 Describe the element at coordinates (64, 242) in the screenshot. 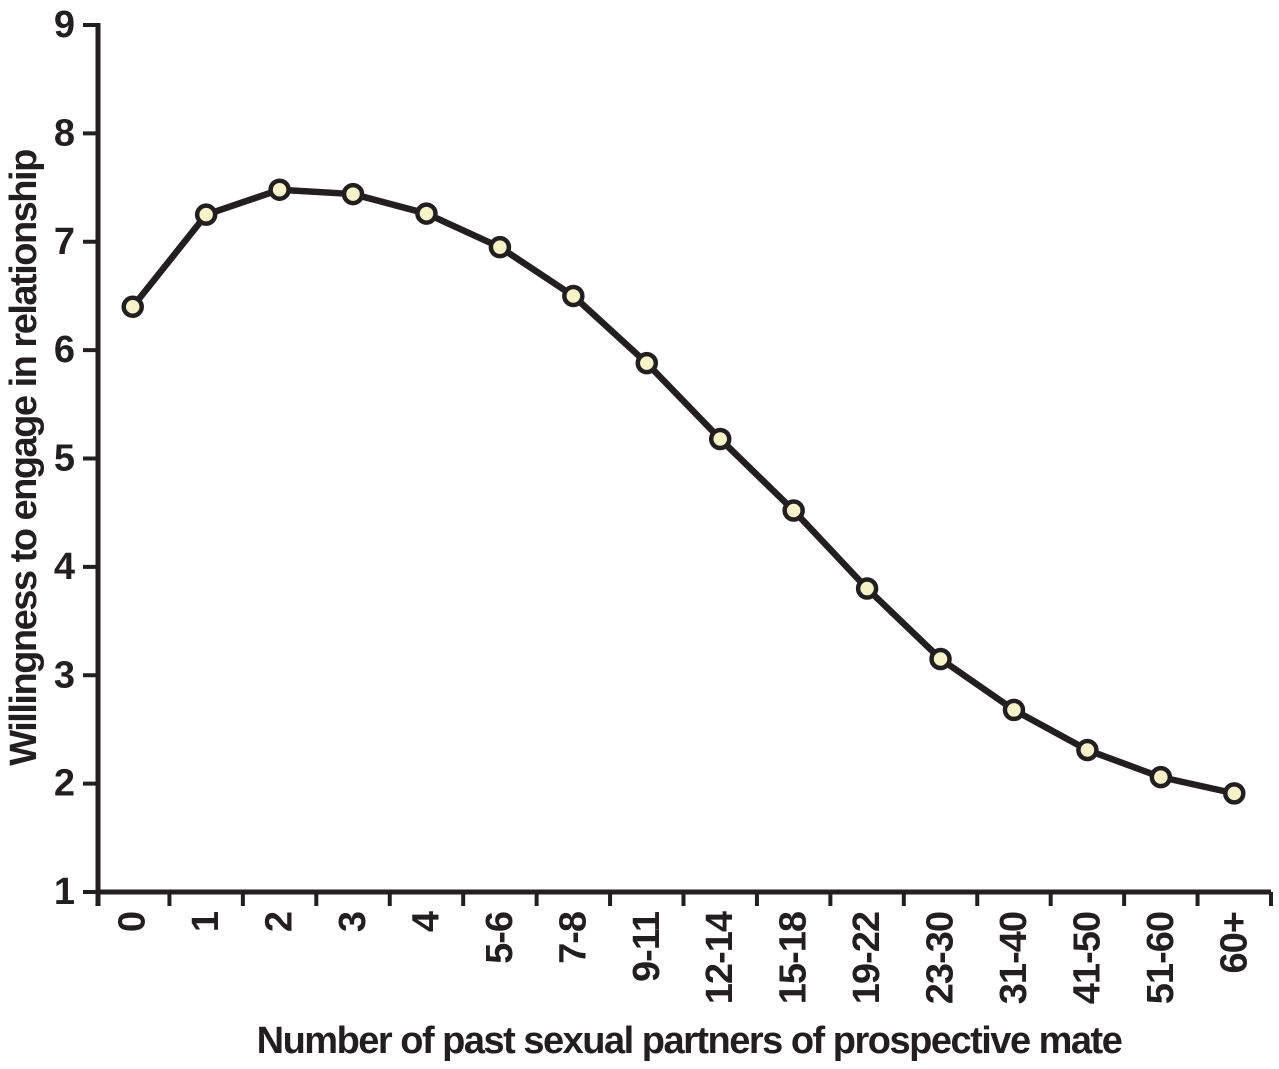

I see `y-tick-label: 7` at that location.